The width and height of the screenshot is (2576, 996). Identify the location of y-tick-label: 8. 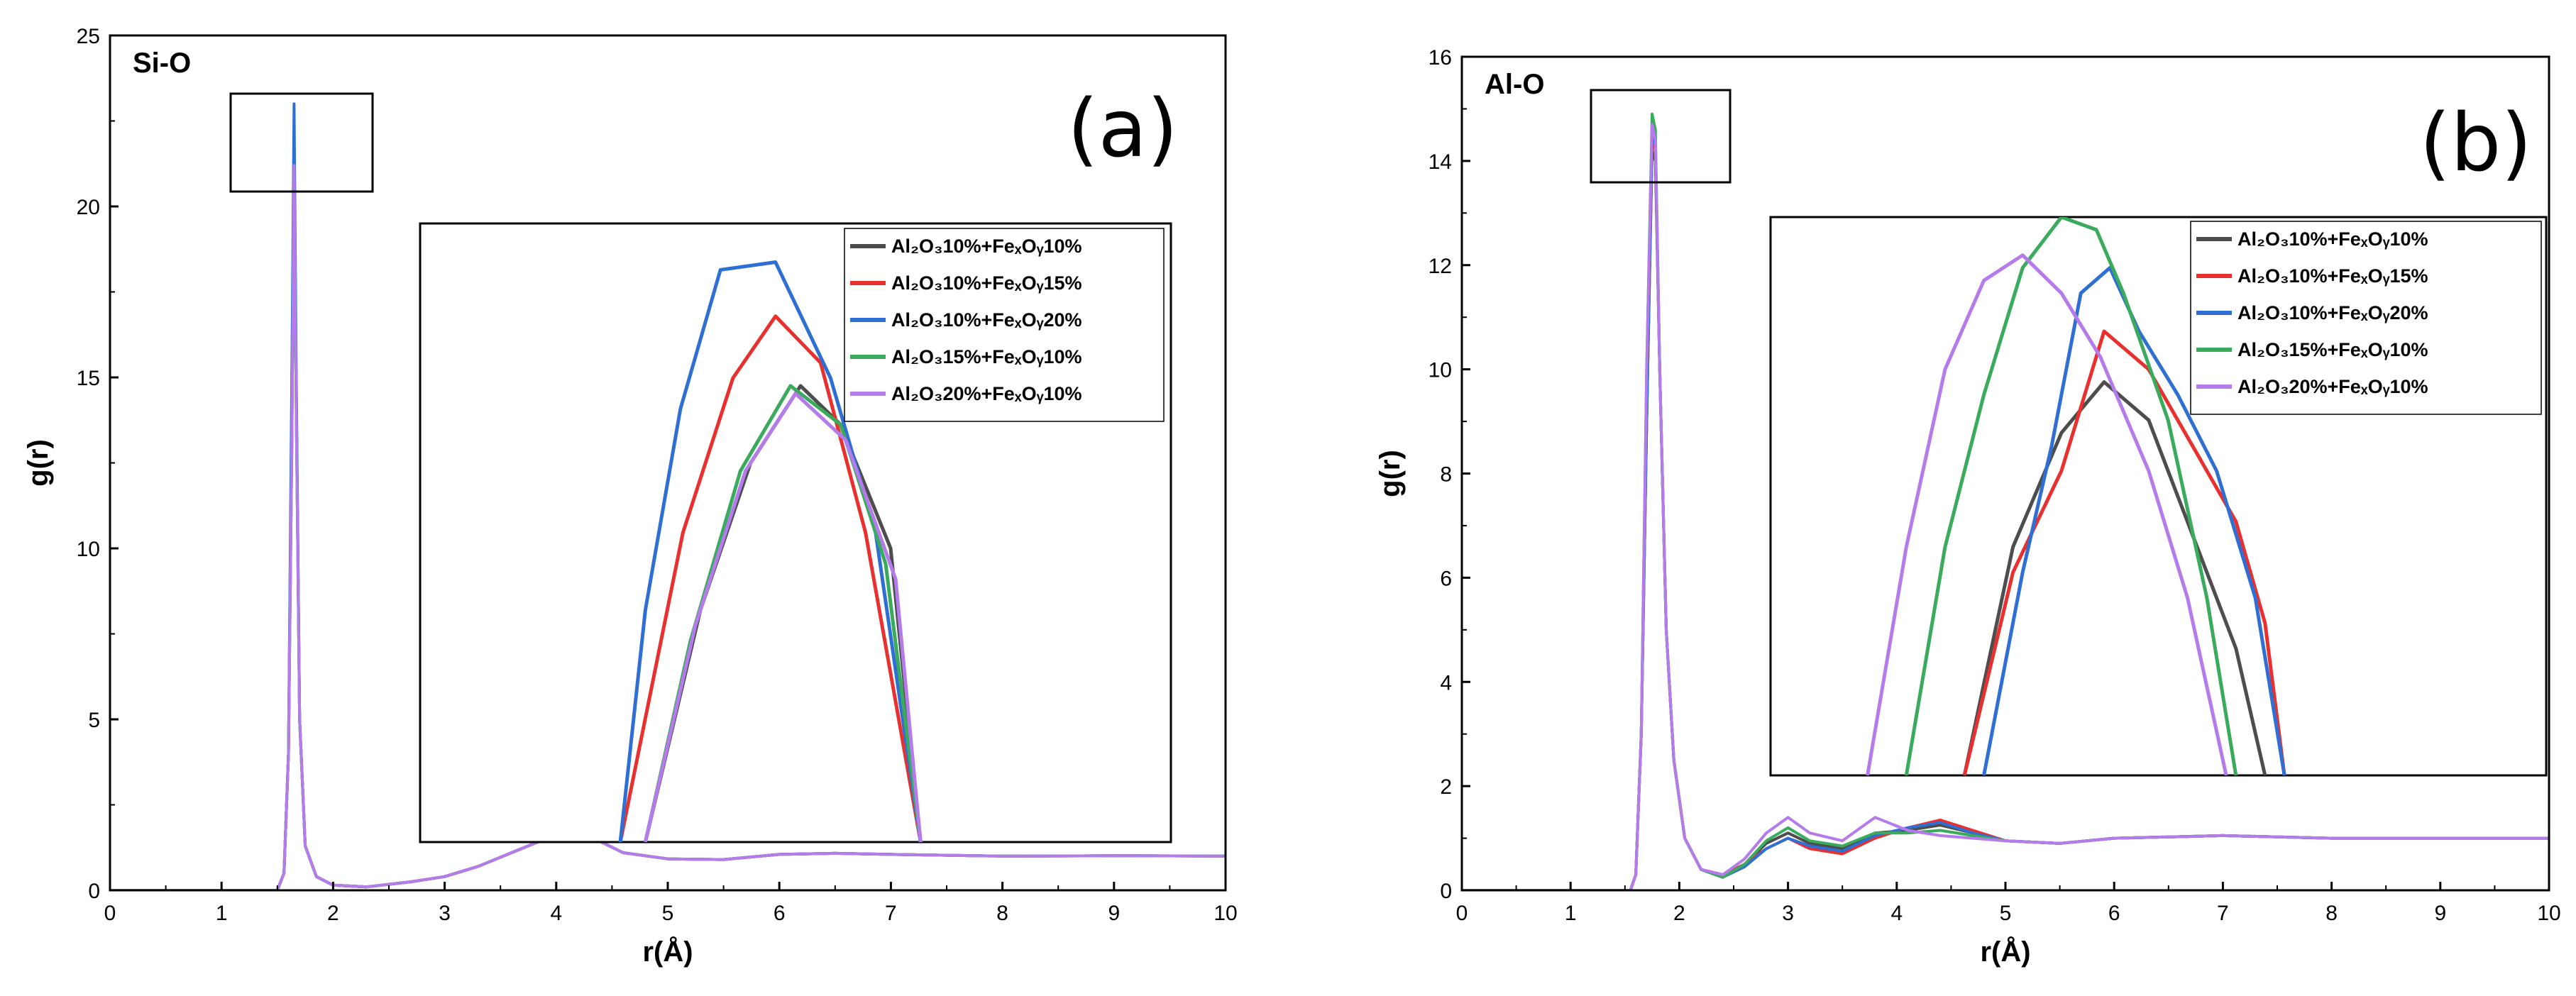
(1446, 475).